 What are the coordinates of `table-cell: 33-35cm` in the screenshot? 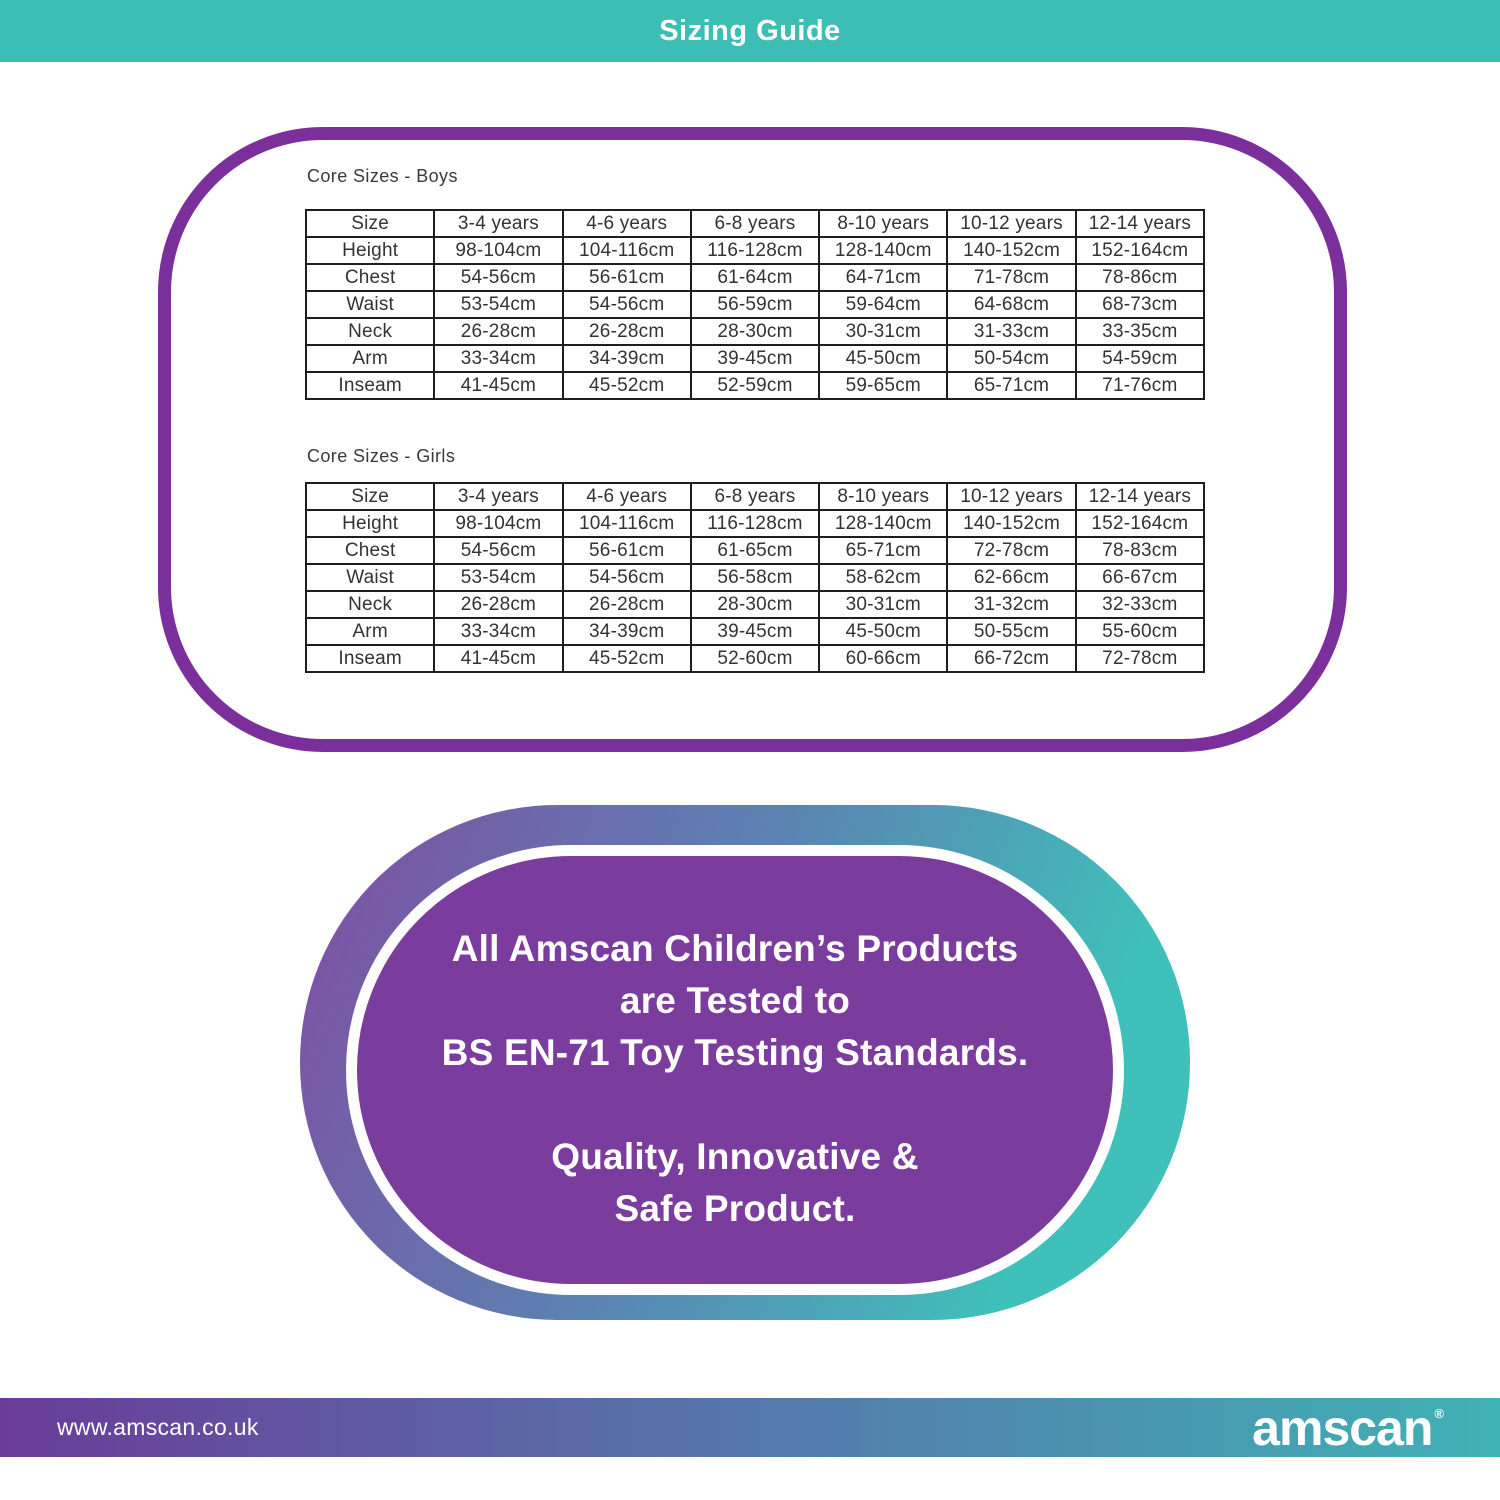 It's located at (1140, 331).